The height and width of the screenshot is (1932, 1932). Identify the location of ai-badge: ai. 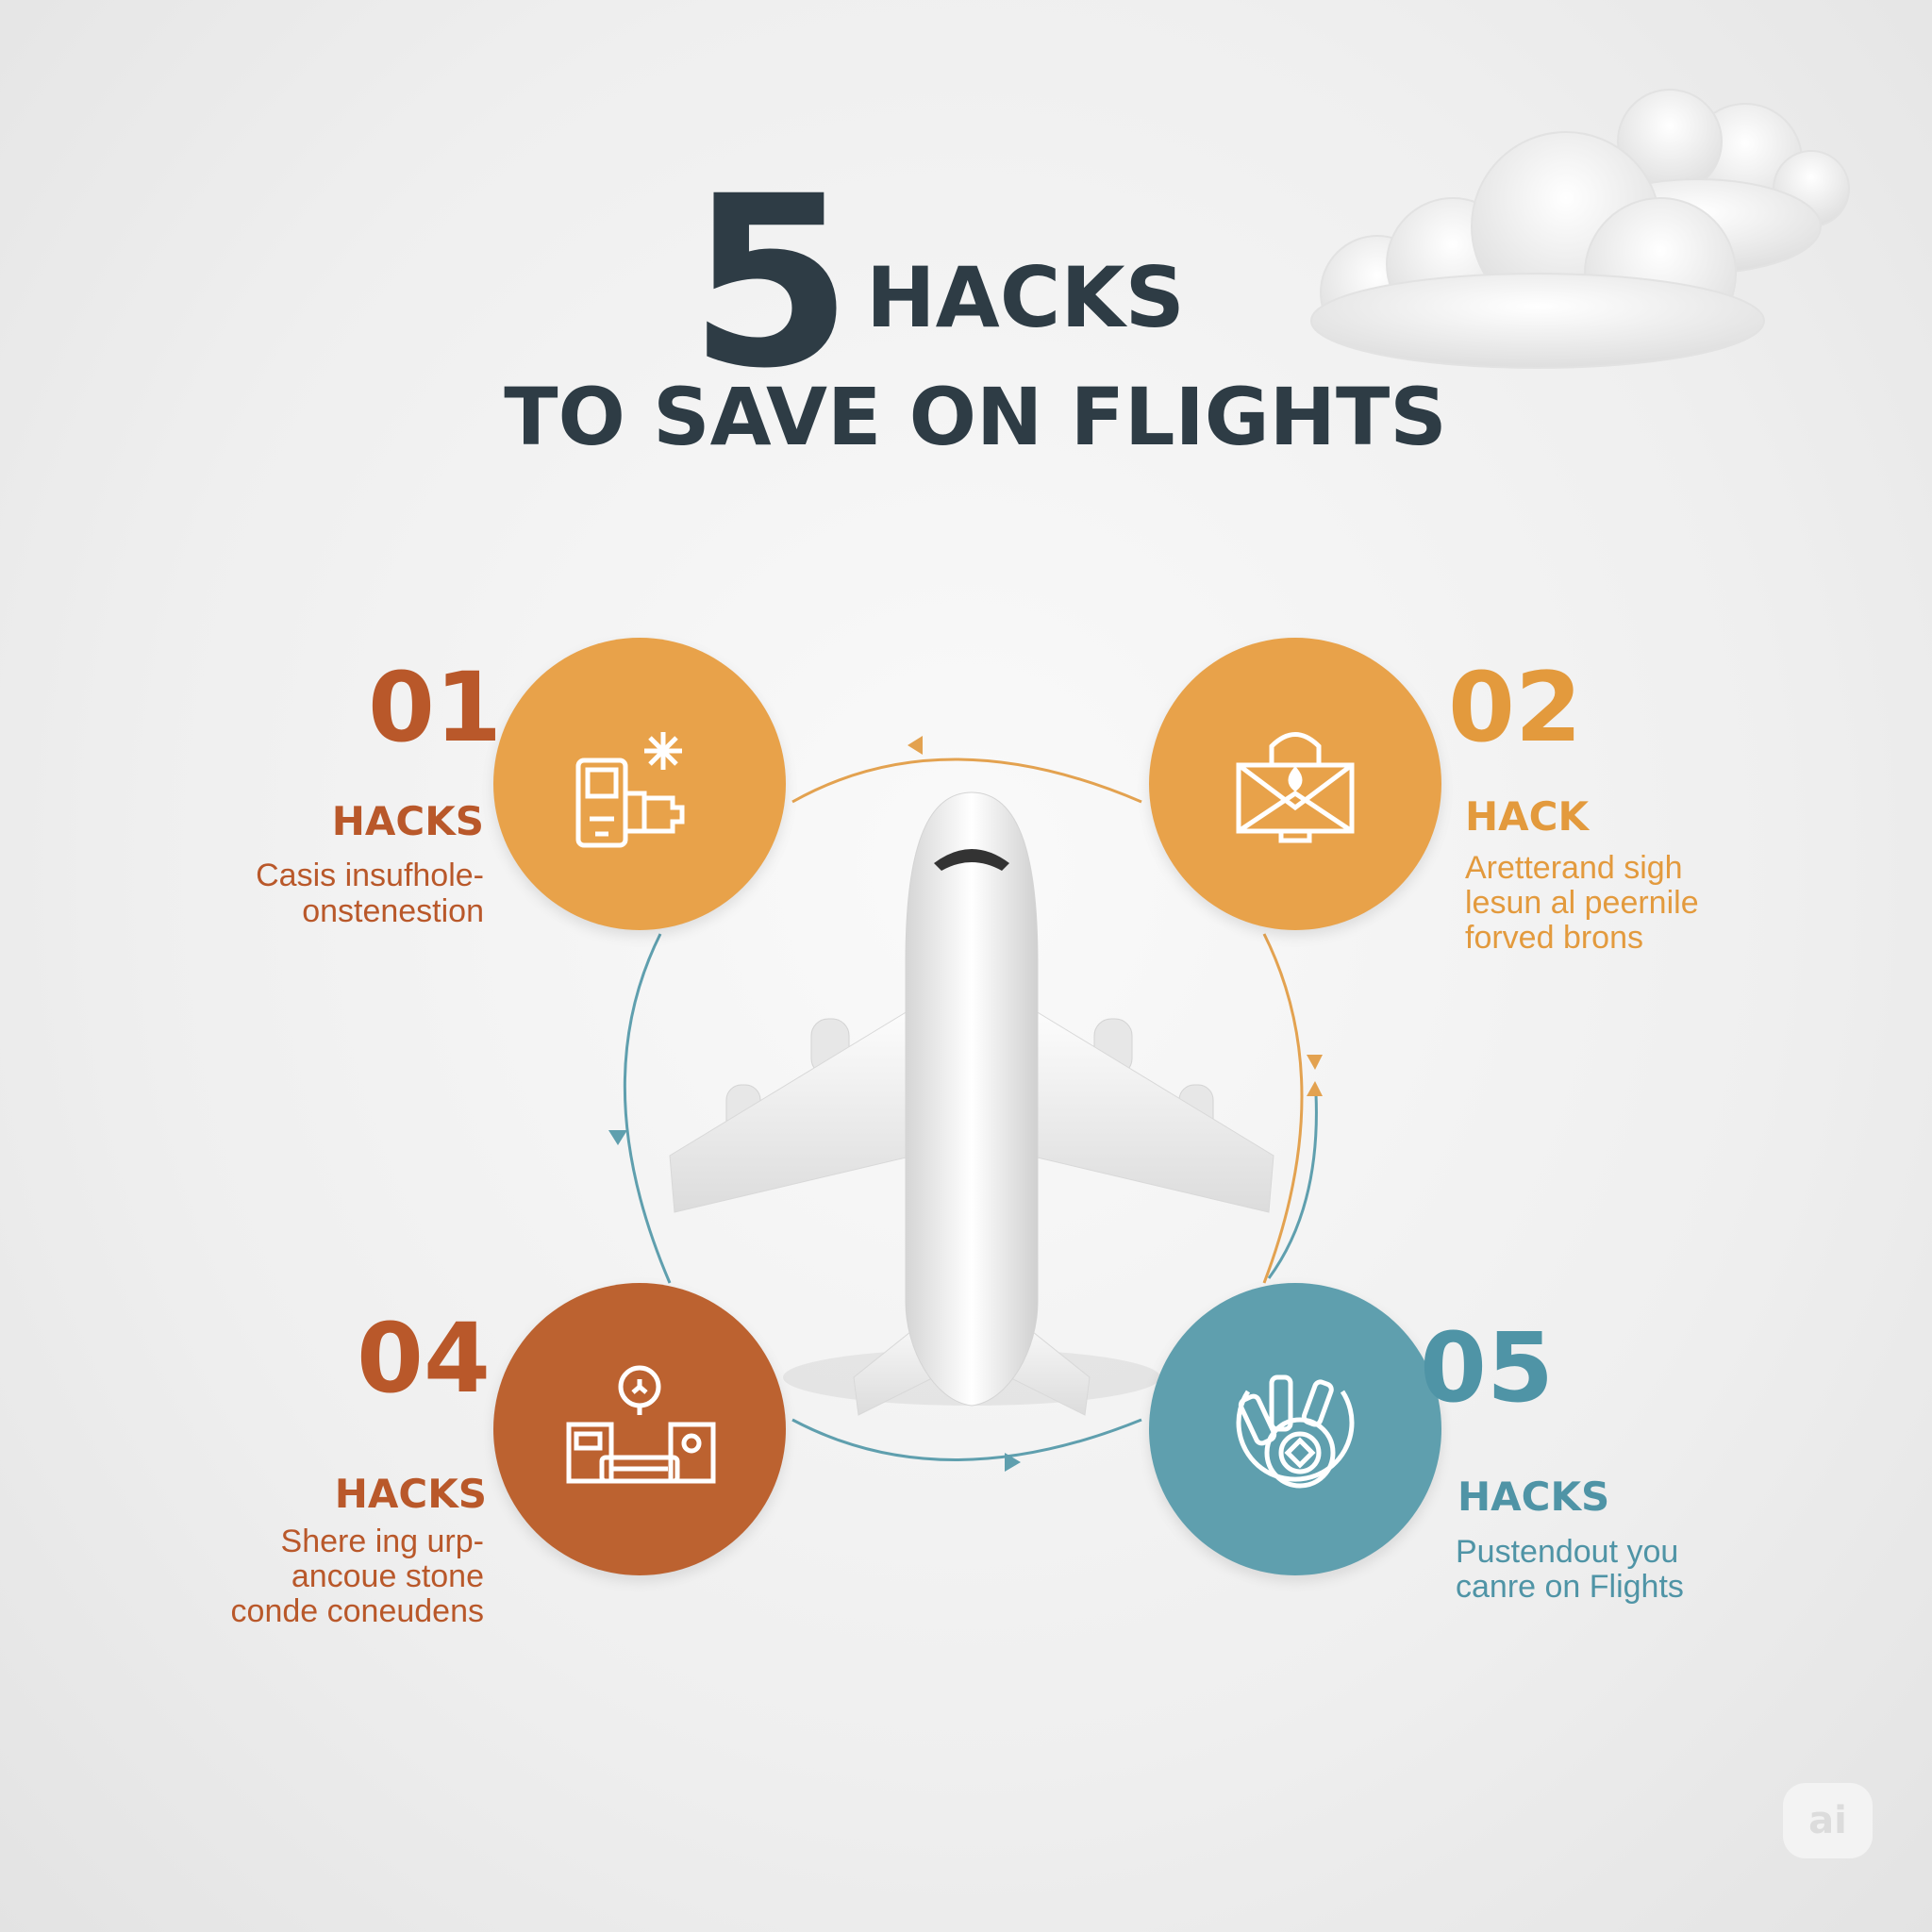
(1828, 1821).